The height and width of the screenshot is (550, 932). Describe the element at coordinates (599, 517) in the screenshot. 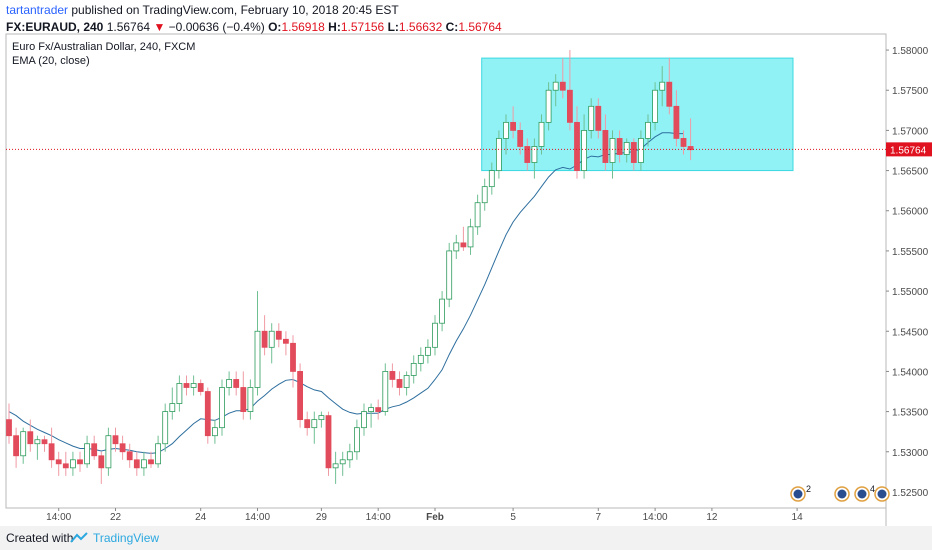

I see `x-tick-label: 7` at that location.